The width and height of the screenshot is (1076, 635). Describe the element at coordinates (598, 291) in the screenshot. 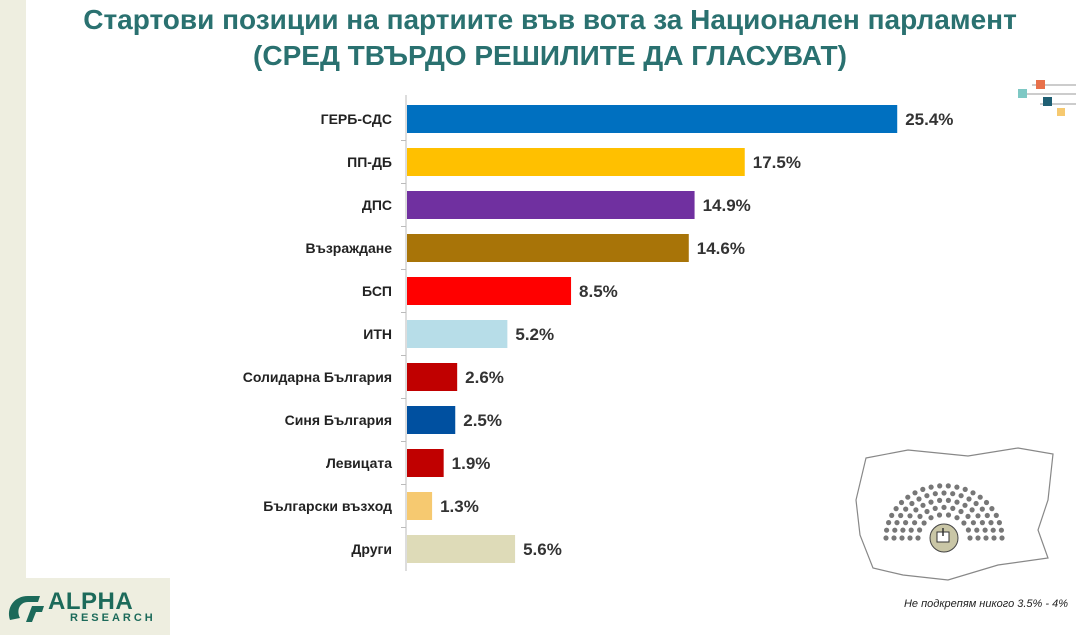

I see `data-label: 8.5%` at that location.